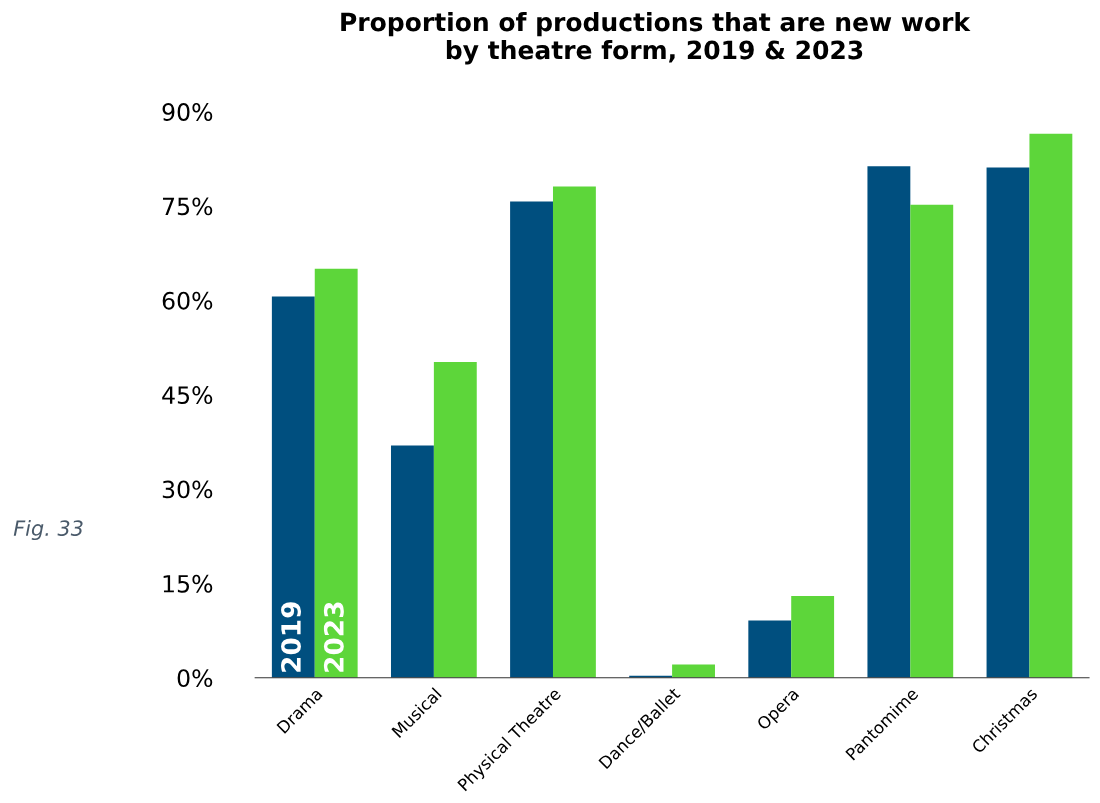 This screenshot has width=1100, height=803. Describe the element at coordinates (291, 637) in the screenshot. I see `series-label: 2019` at that location.